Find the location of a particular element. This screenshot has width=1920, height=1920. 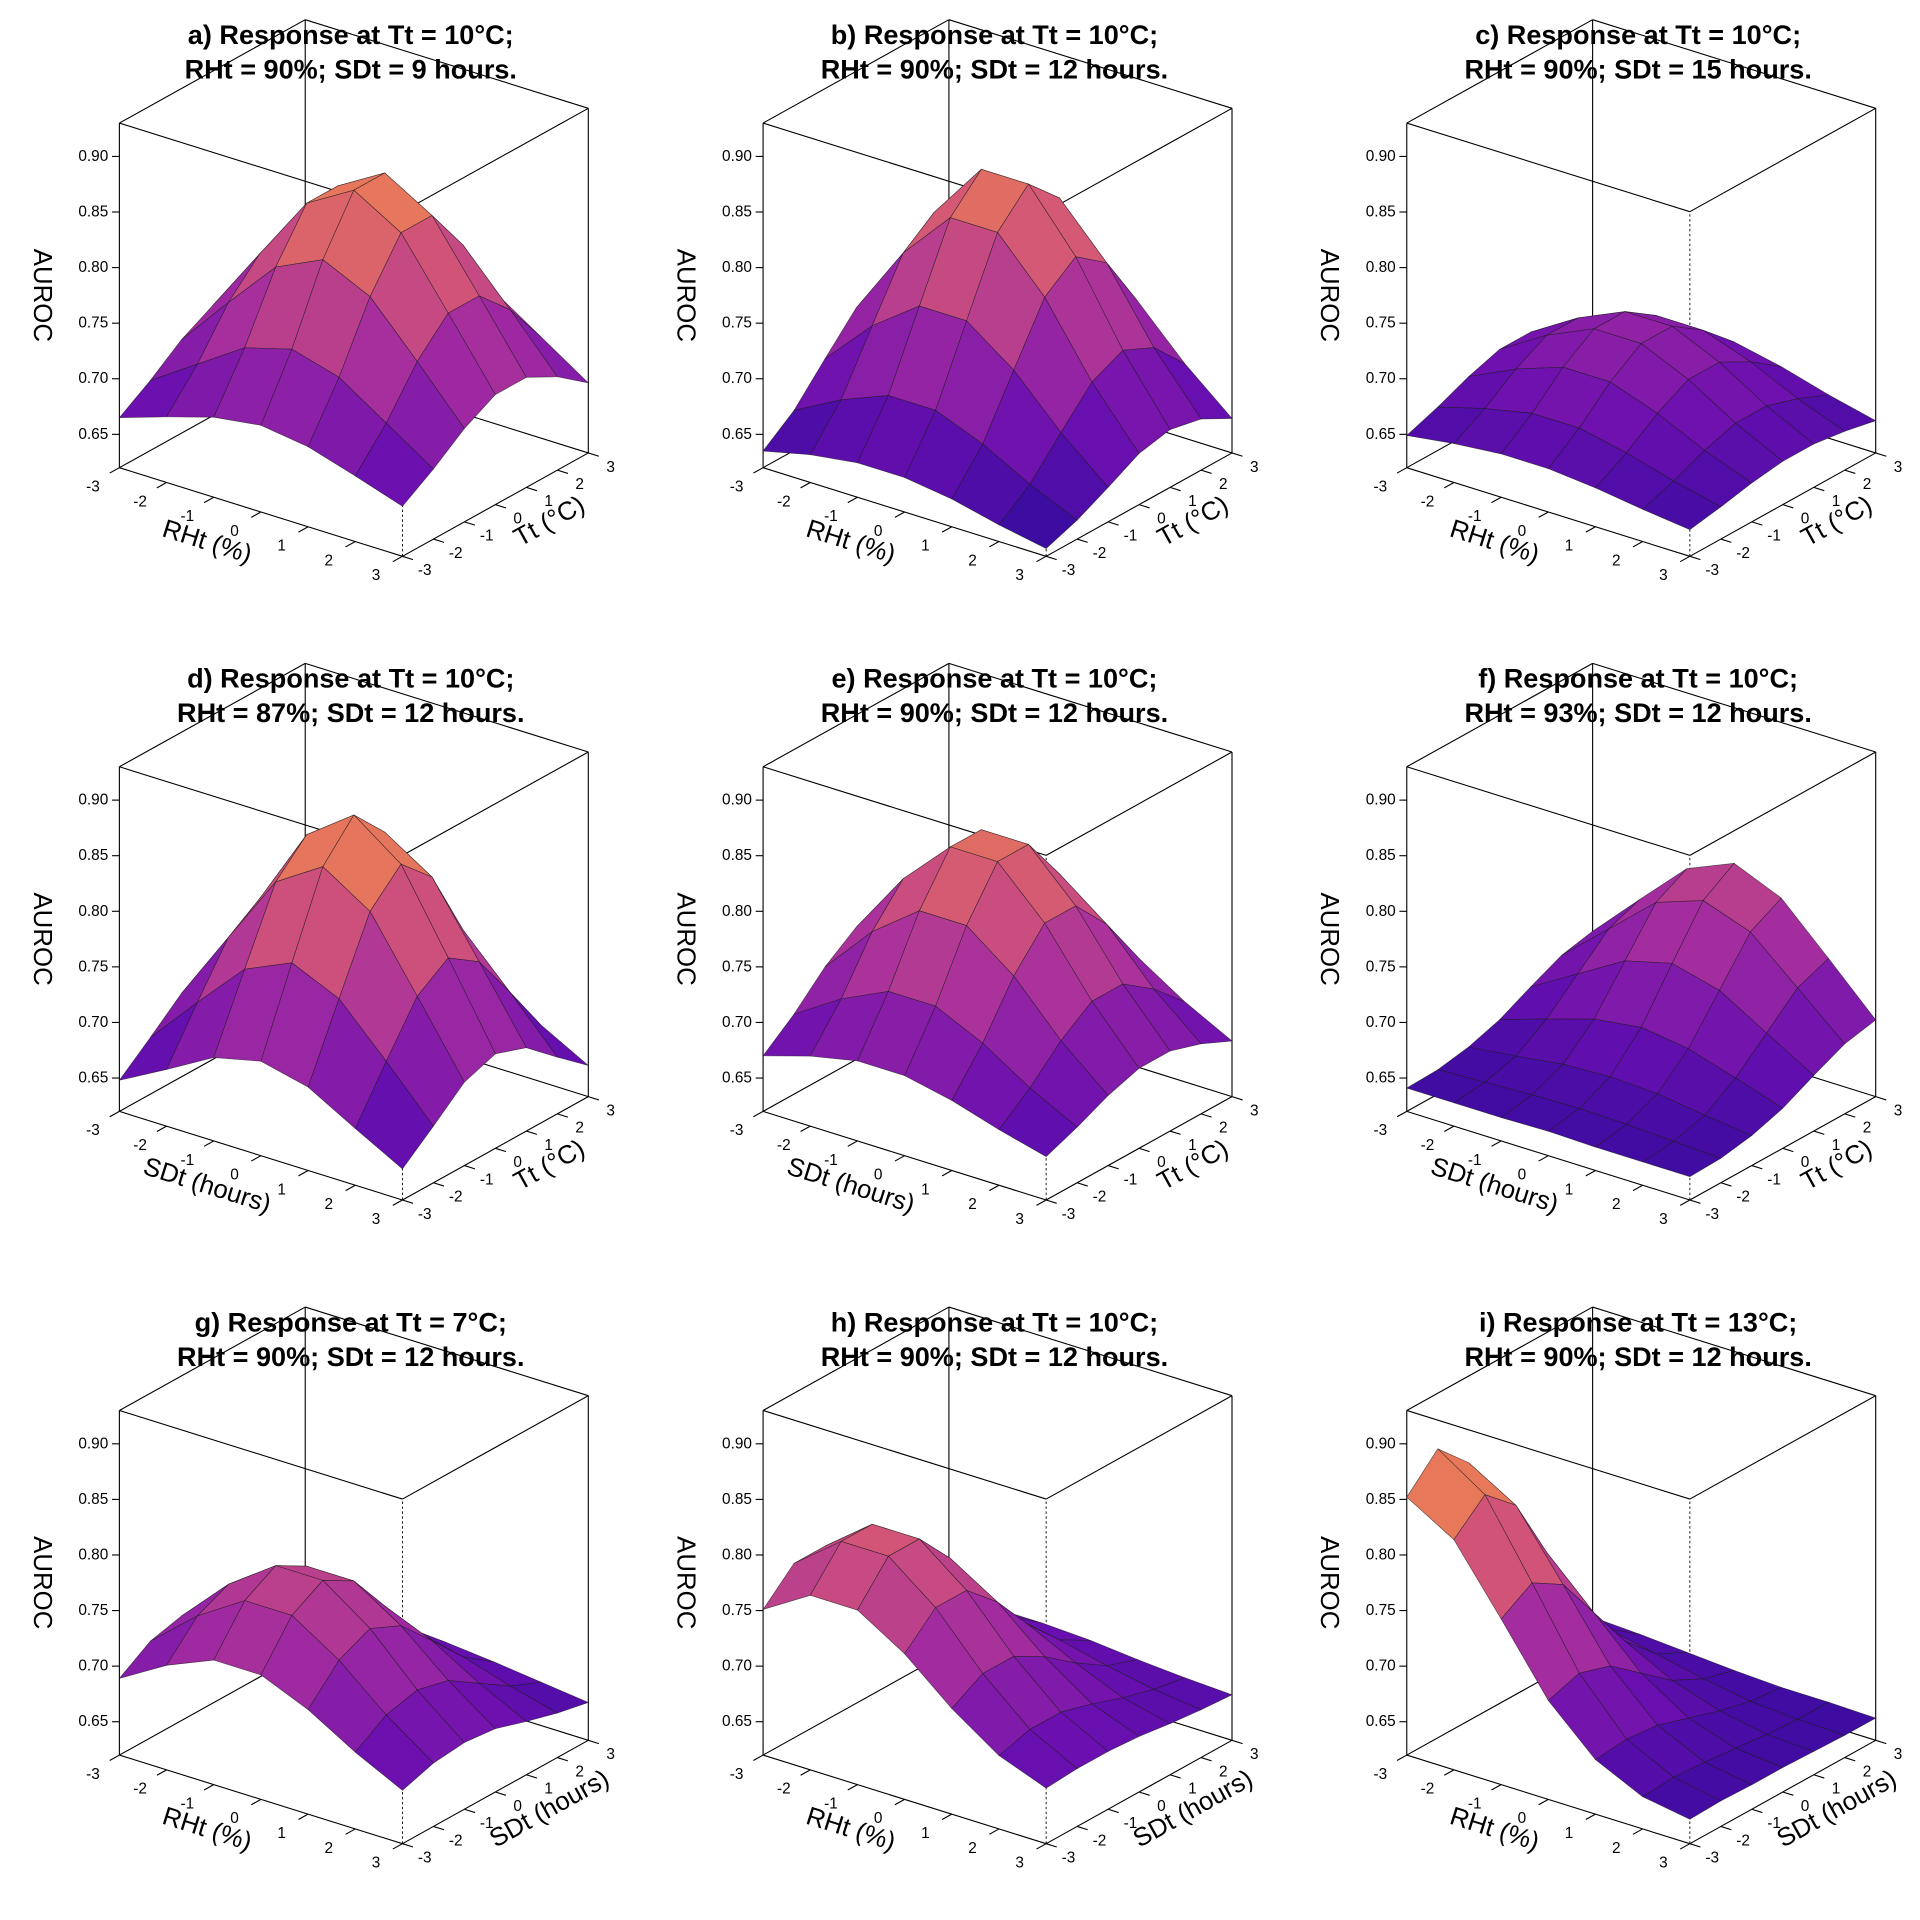

x-tick-label: 1 is located at coordinates (925, 1833).